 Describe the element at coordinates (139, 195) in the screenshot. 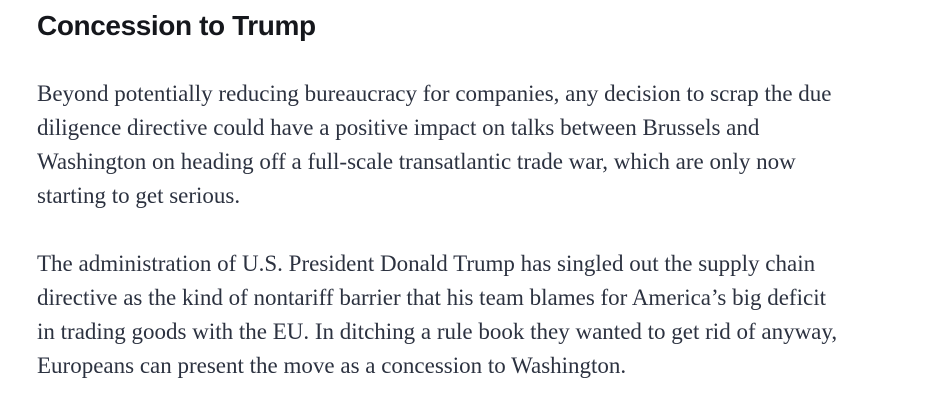

I see `text-line: starting to get serious.` at that location.